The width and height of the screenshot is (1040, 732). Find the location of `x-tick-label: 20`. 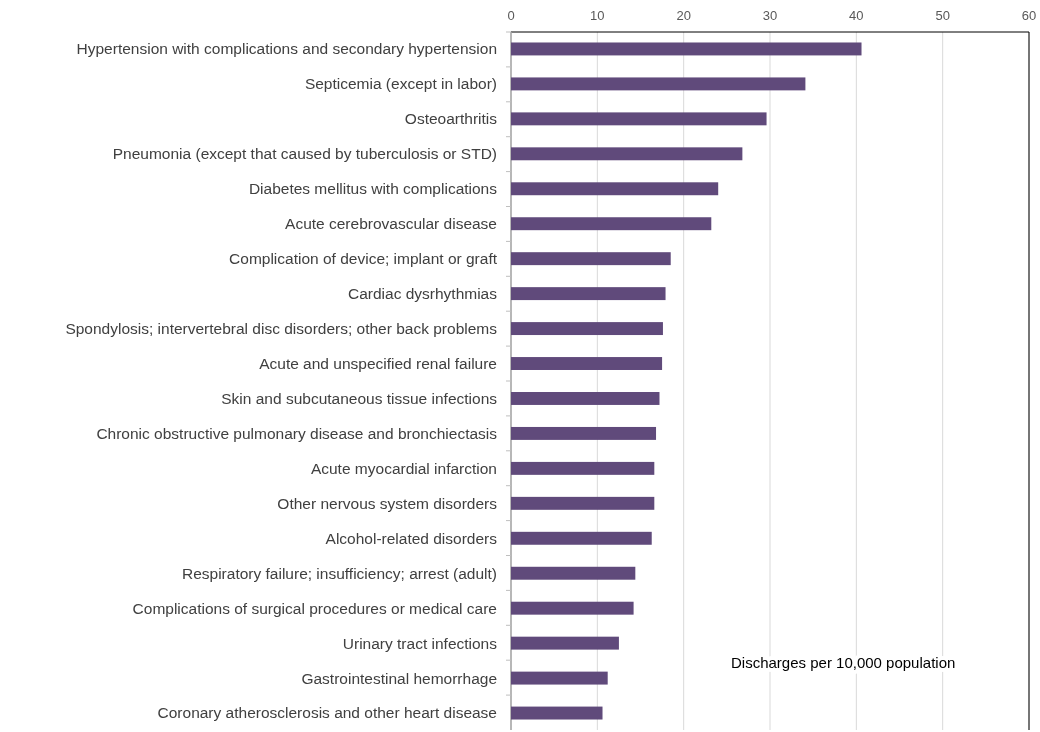

x-tick-label: 20 is located at coordinates (683, 15).